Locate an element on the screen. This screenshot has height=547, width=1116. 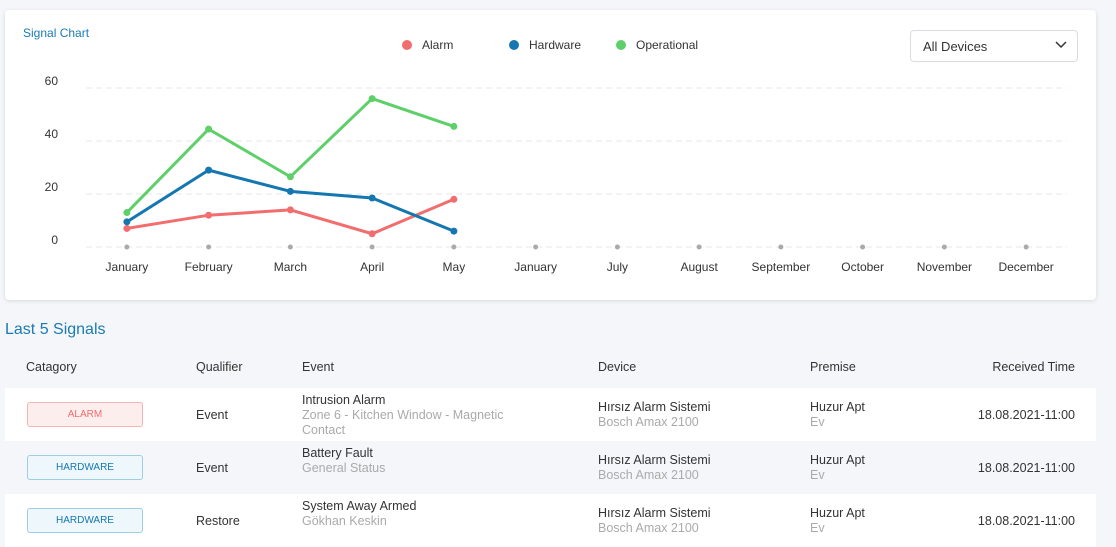
legend-label: Hardware is located at coordinates (555, 45).